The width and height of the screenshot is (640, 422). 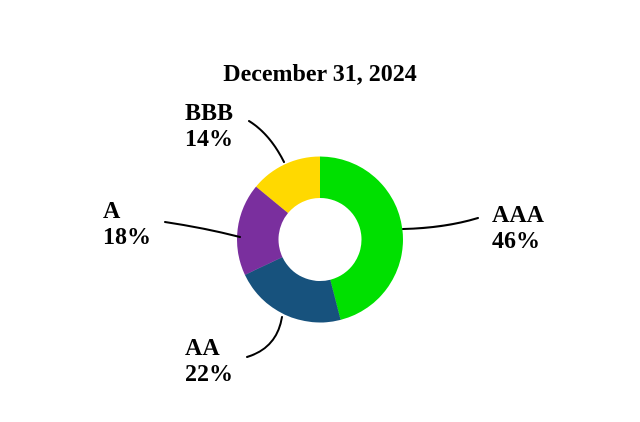 I want to click on leader-line-aa, so click(x=264, y=337).